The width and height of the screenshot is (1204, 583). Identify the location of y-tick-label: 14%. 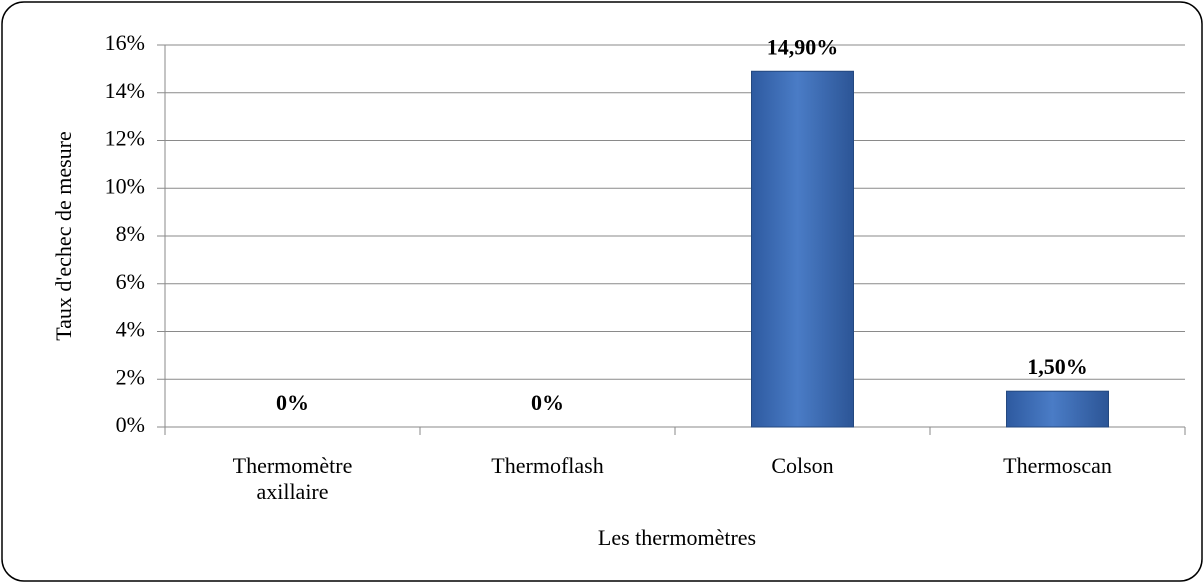
(125, 90).